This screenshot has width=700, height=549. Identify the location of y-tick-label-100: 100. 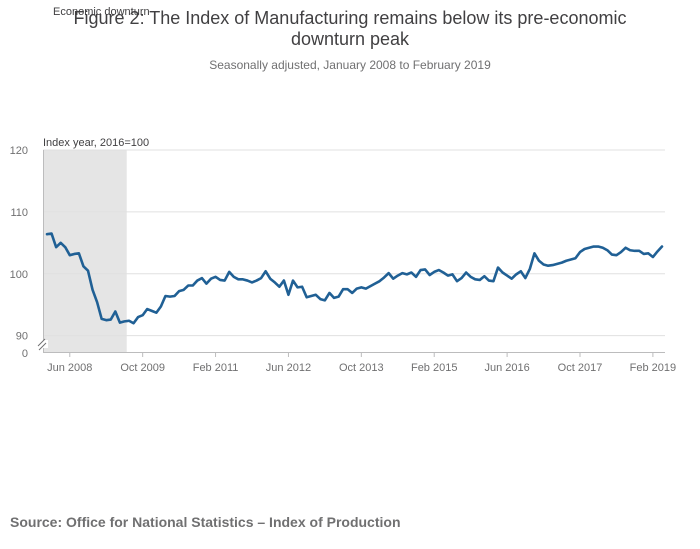
(19, 275).